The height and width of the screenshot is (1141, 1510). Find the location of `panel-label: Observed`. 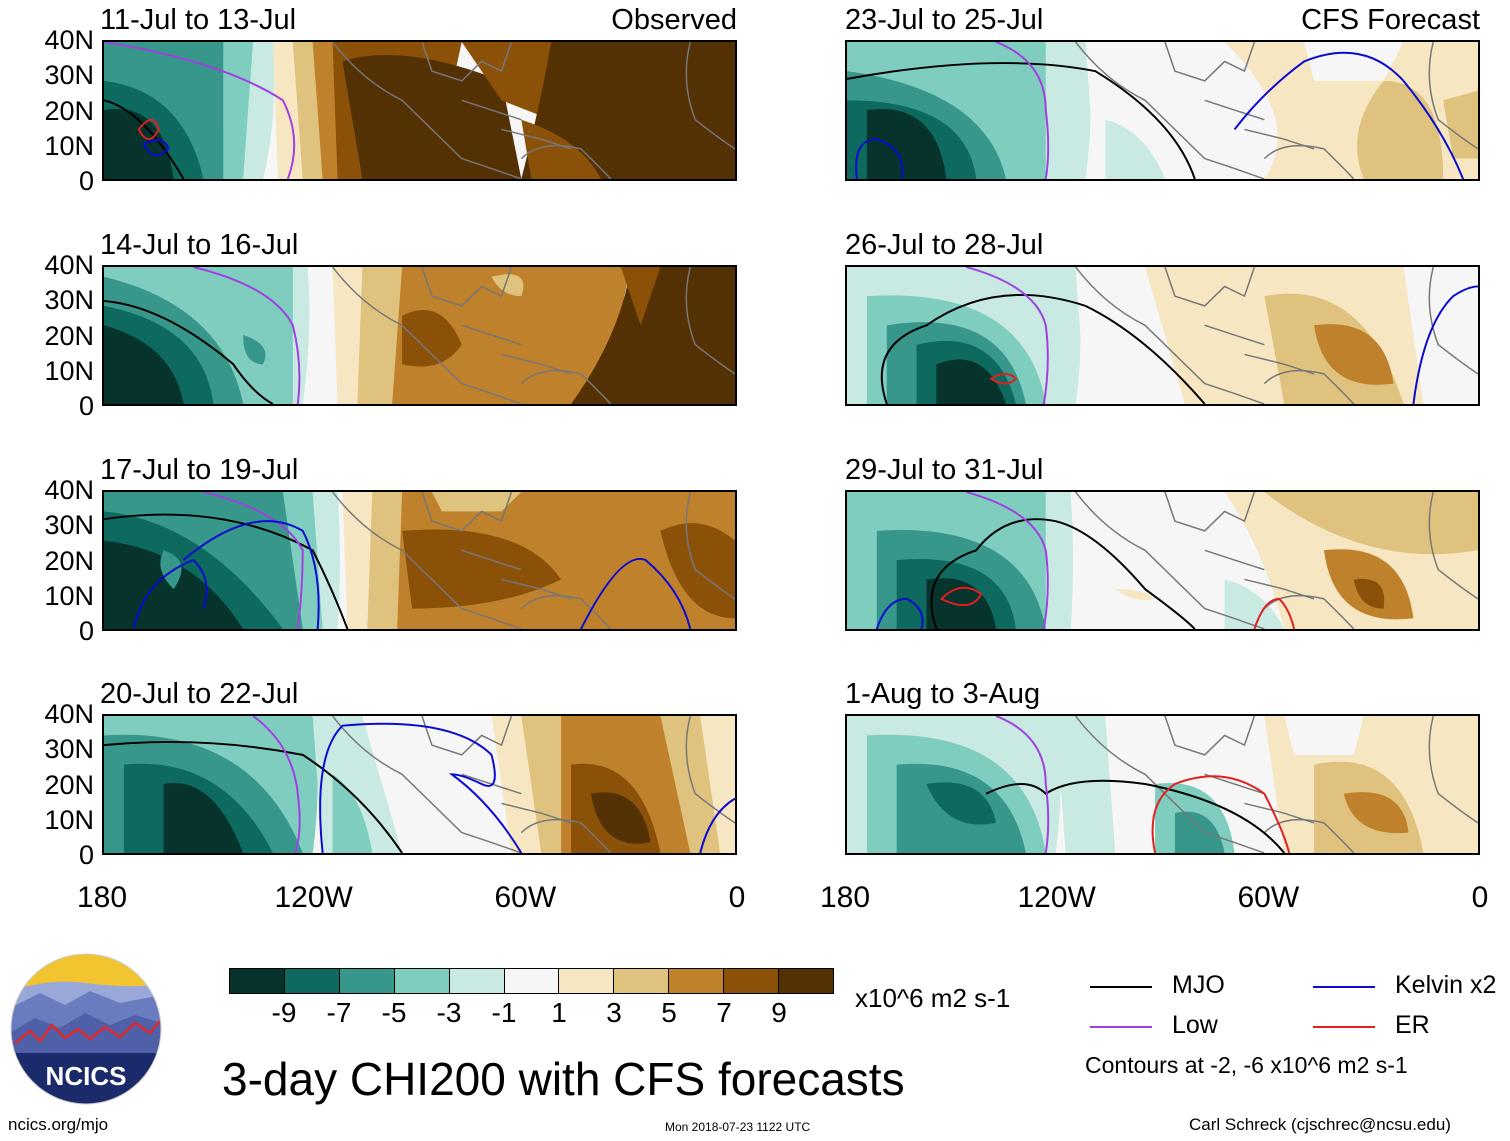

panel-label: Observed is located at coordinates (674, 20).